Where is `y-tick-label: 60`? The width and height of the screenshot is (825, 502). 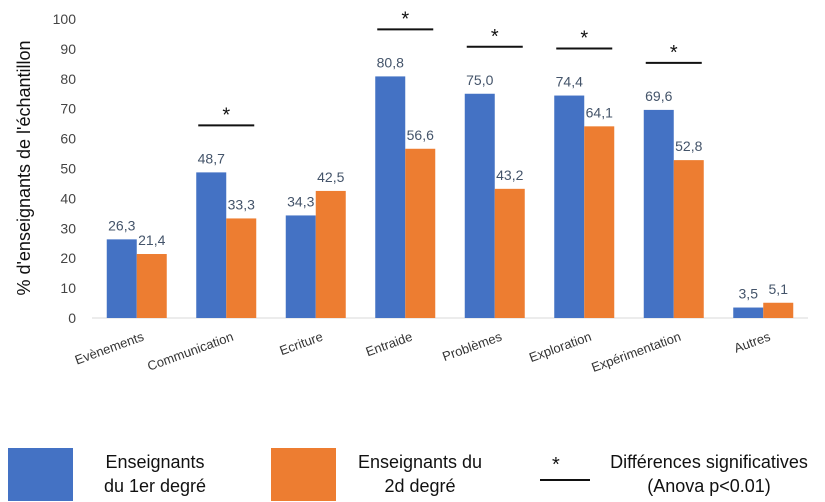
y-tick-label: 60 is located at coordinates (68, 139).